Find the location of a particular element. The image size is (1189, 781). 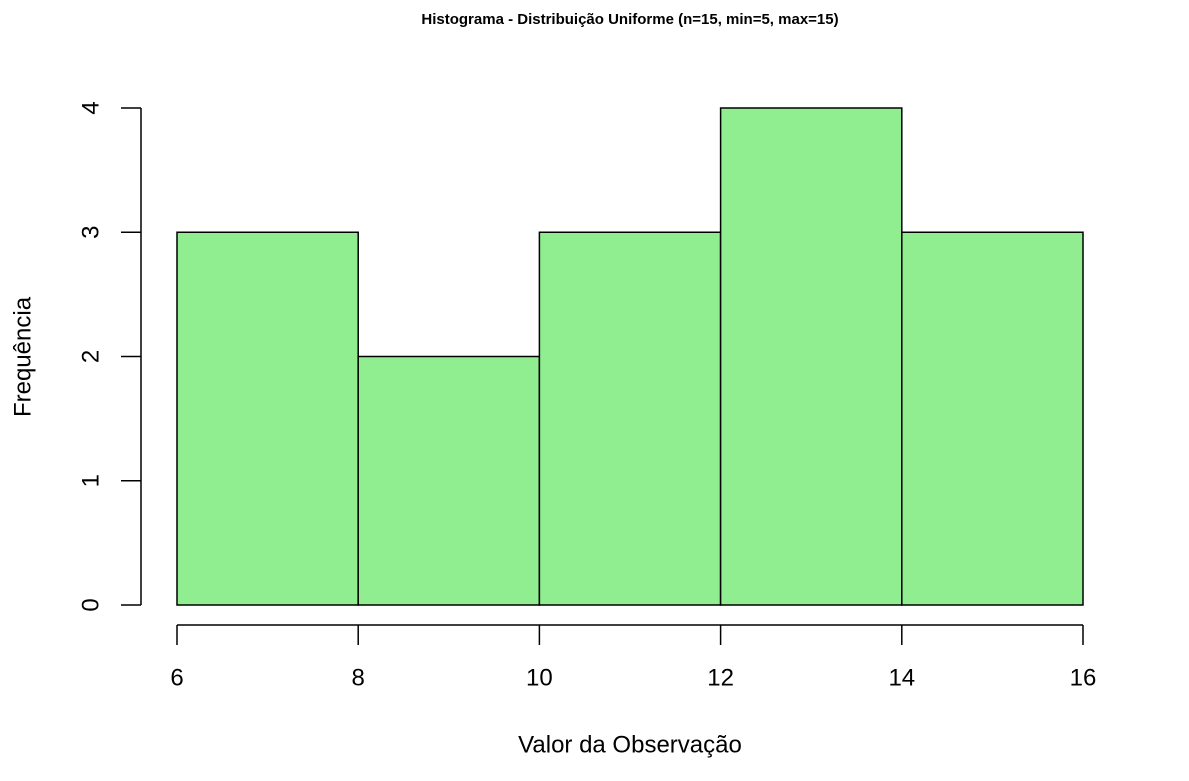

x-tick-label: 14 is located at coordinates (901, 677).